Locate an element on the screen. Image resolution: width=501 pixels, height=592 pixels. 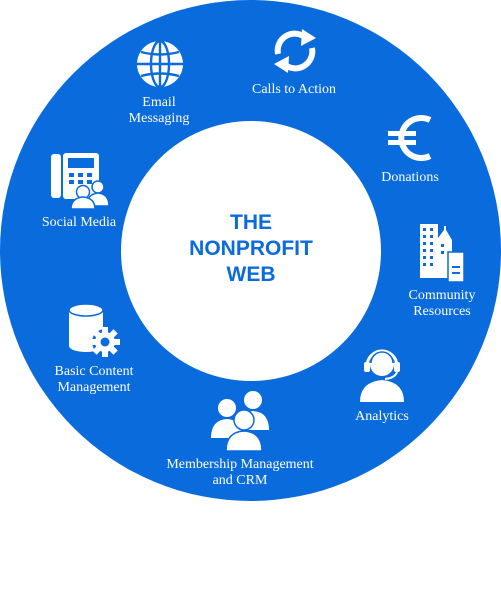
euro-icon is located at coordinates (410, 138).